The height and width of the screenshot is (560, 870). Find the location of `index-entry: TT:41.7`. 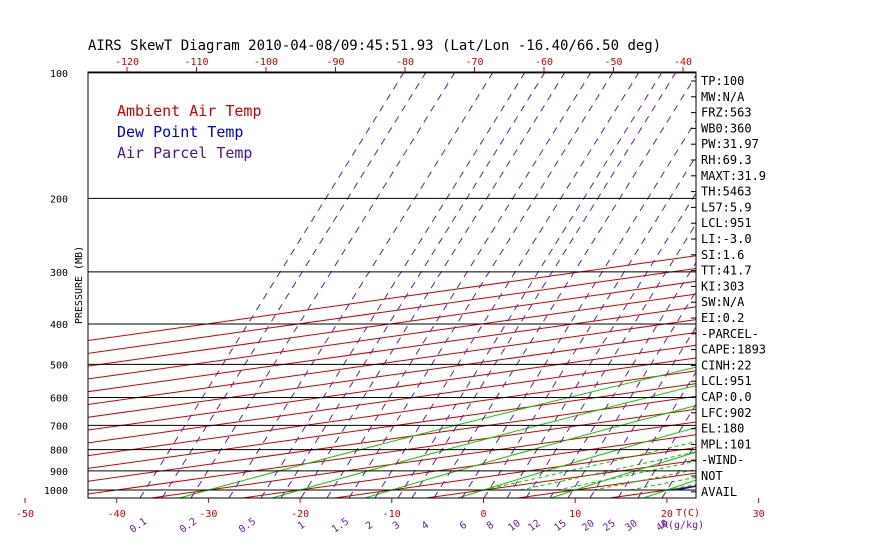

index-entry: TT:41.7 is located at coordinates (726, 271).